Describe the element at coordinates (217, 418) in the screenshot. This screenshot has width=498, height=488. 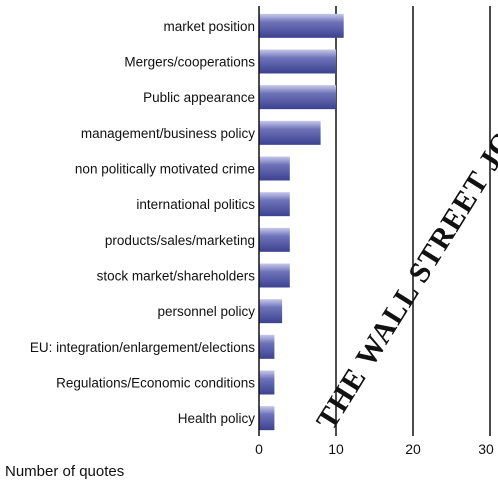
I see `category-label: Health policy` at that location.